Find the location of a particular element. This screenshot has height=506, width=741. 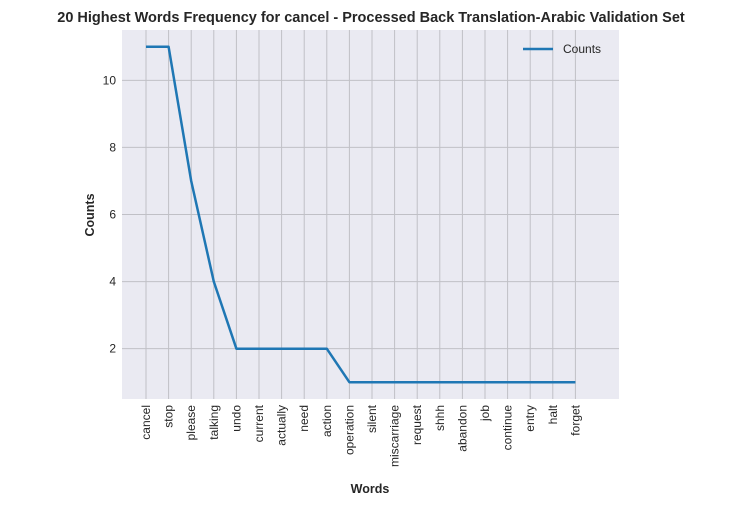

y-tick-label: 2 is located at coordinates (112, 349).